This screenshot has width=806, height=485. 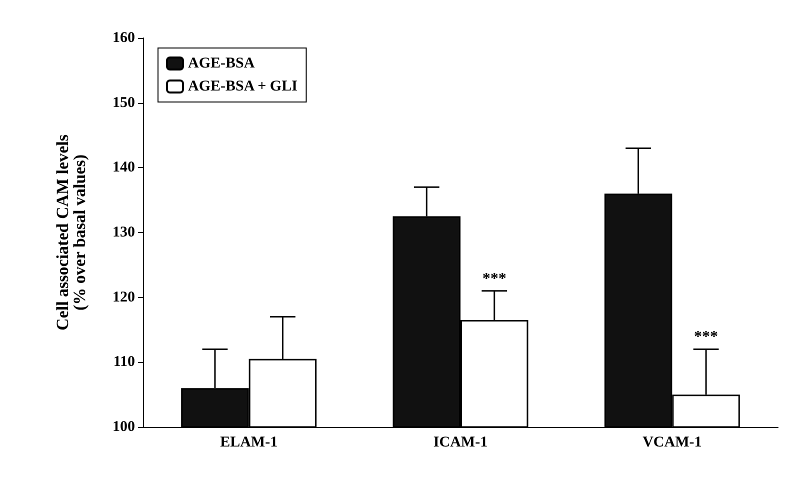 What do you see at coordinates (460, 442) in the screenshot?
I see `x-tick-label: ICAM-1` at bounding box center [460, 442].